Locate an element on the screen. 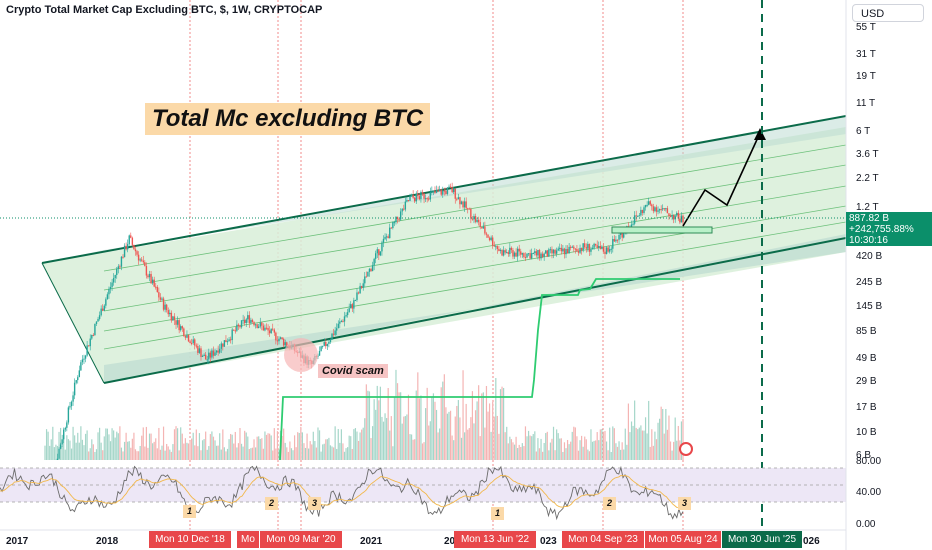 The height and width of the screenshot is (550, 932). currency-button: USD is located at coordinates (888, 13).